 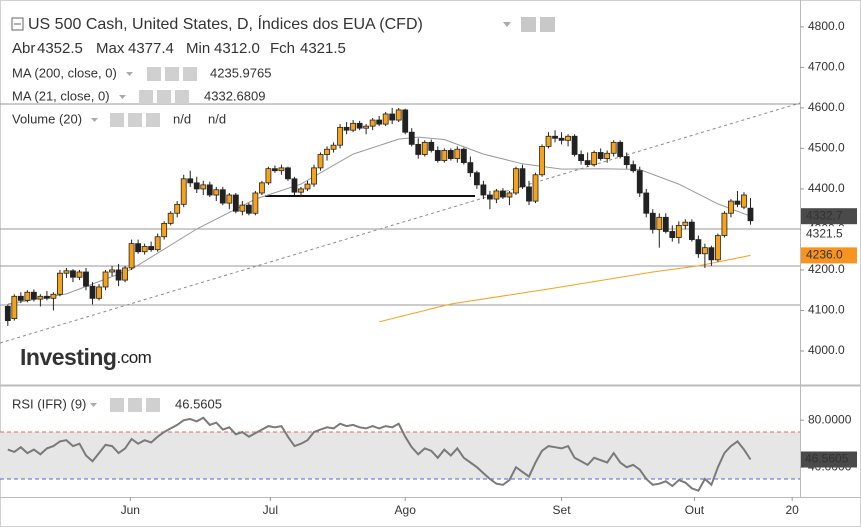 I want to click on rsi-tag-label: 46.5605, so click(x=827, y=459).